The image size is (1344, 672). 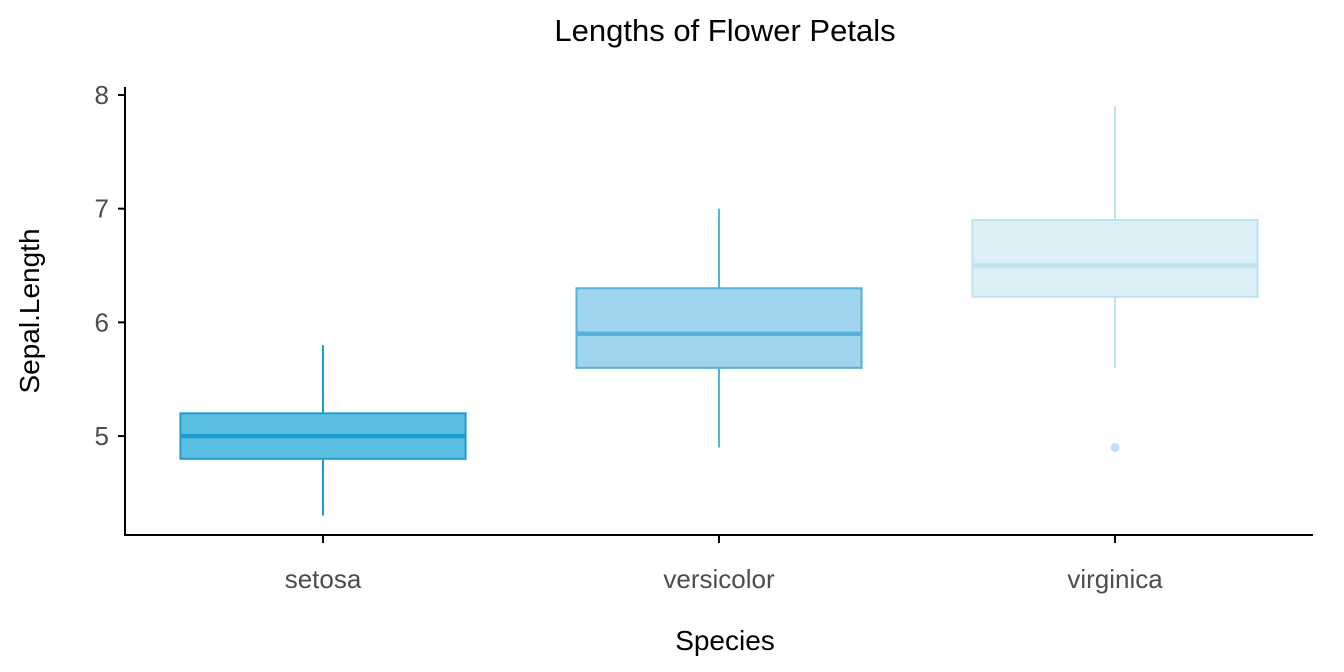 I want to click on x-ticks: setosa versicolor virginica, so click(x=724, y=564).